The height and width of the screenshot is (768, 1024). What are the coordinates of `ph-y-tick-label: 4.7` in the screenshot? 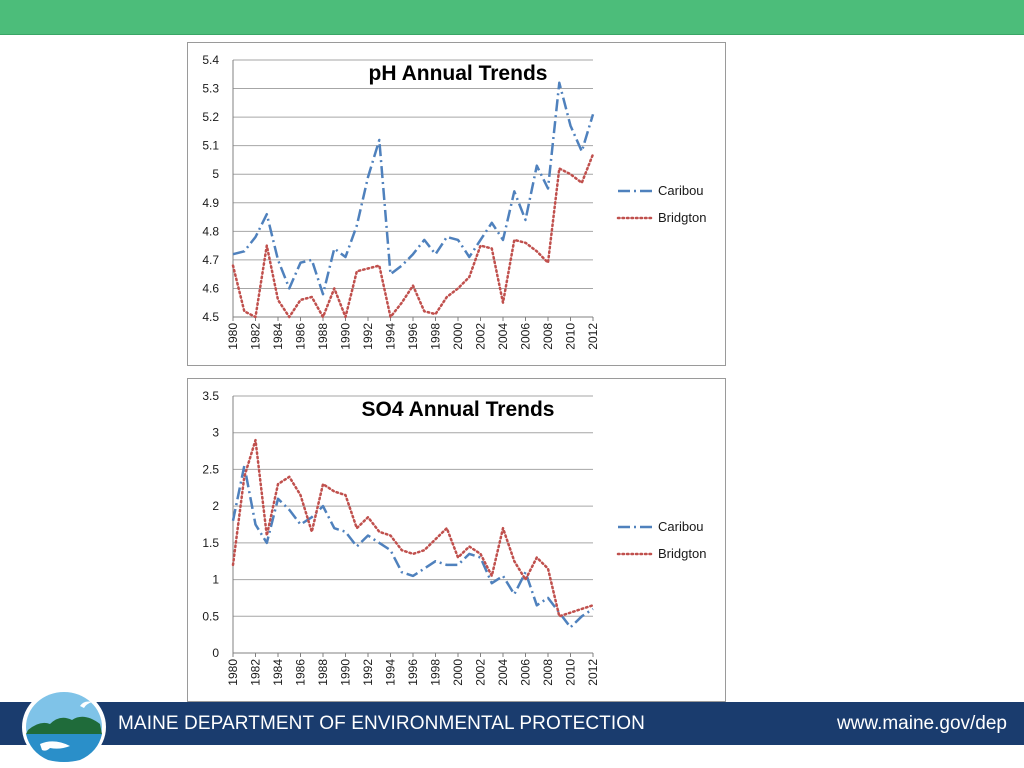 It's located at (210, 260).